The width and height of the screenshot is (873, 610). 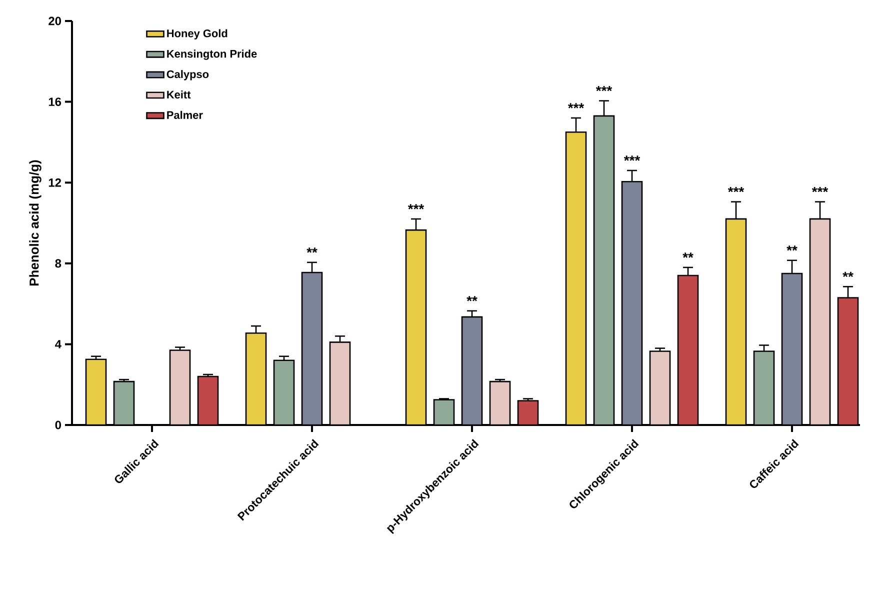 What do you see at coordinates (58, 425) in the screenshot?
I see `y-tick-label: 0` at bounding box center [58, 425].